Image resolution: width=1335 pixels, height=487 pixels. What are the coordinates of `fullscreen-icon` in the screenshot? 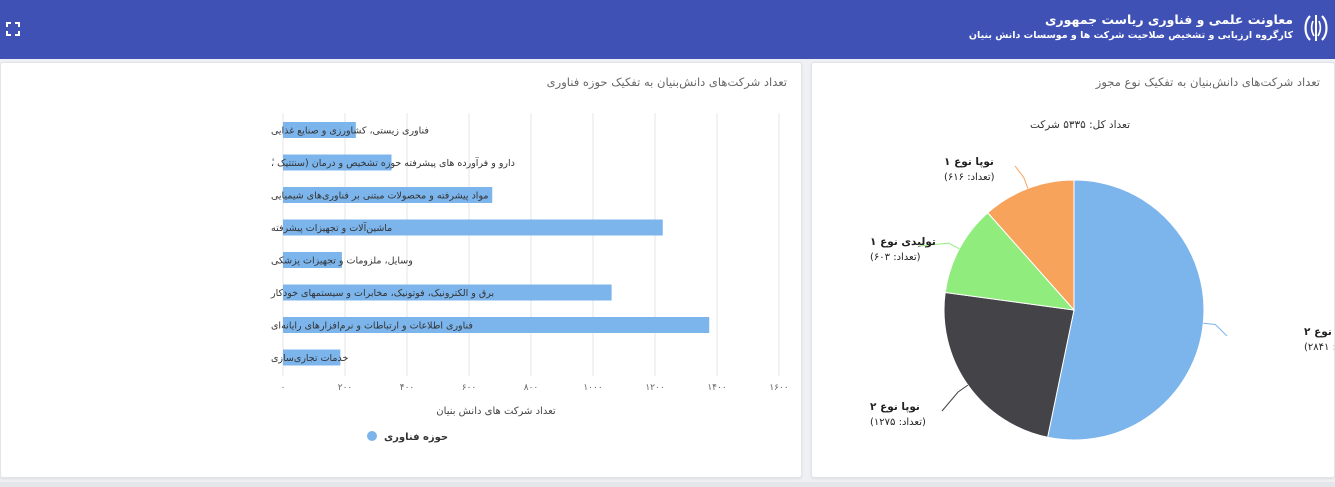 It's located at (13, 29).